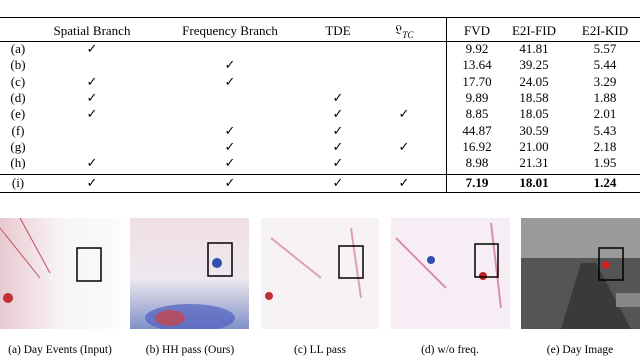  What do you see at coordinates (534, 130) in the screenshot?
I see `metric-value: 30.59` at bounding box center [534, 130].